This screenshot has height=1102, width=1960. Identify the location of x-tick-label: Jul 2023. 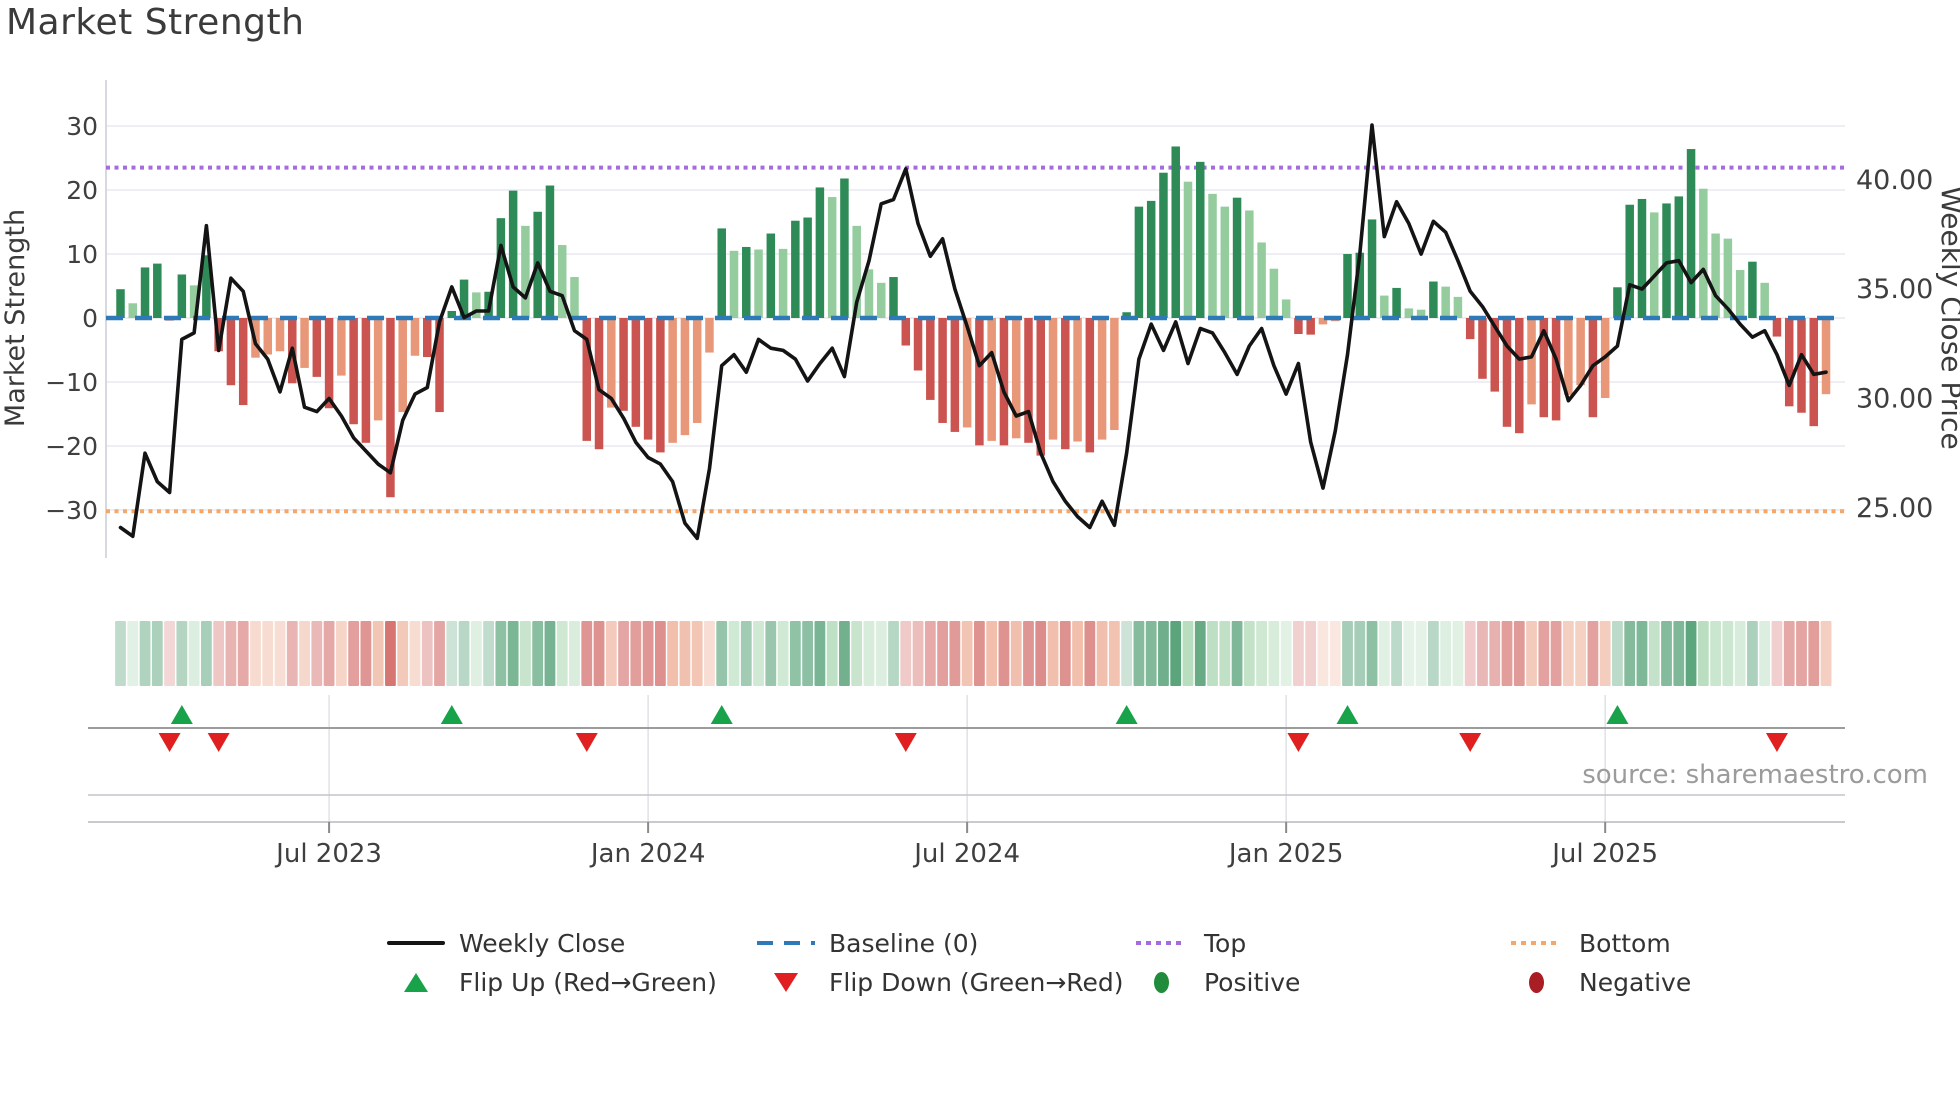
(328, 854).